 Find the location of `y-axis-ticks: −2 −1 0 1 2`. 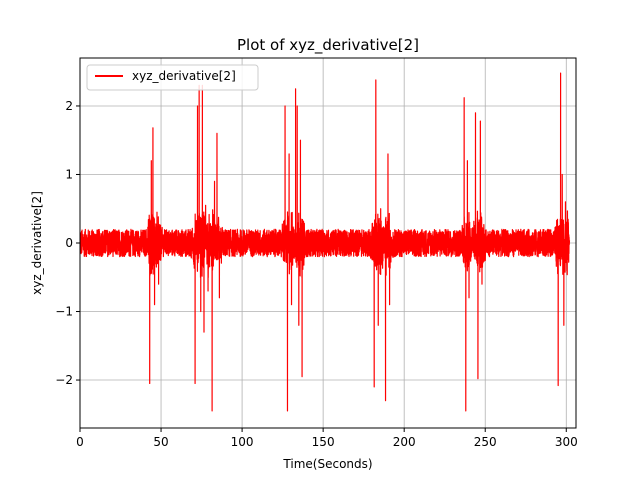

y-axis-ticks: −2 −1 0 1 2 is located at coordinates (67, 243).